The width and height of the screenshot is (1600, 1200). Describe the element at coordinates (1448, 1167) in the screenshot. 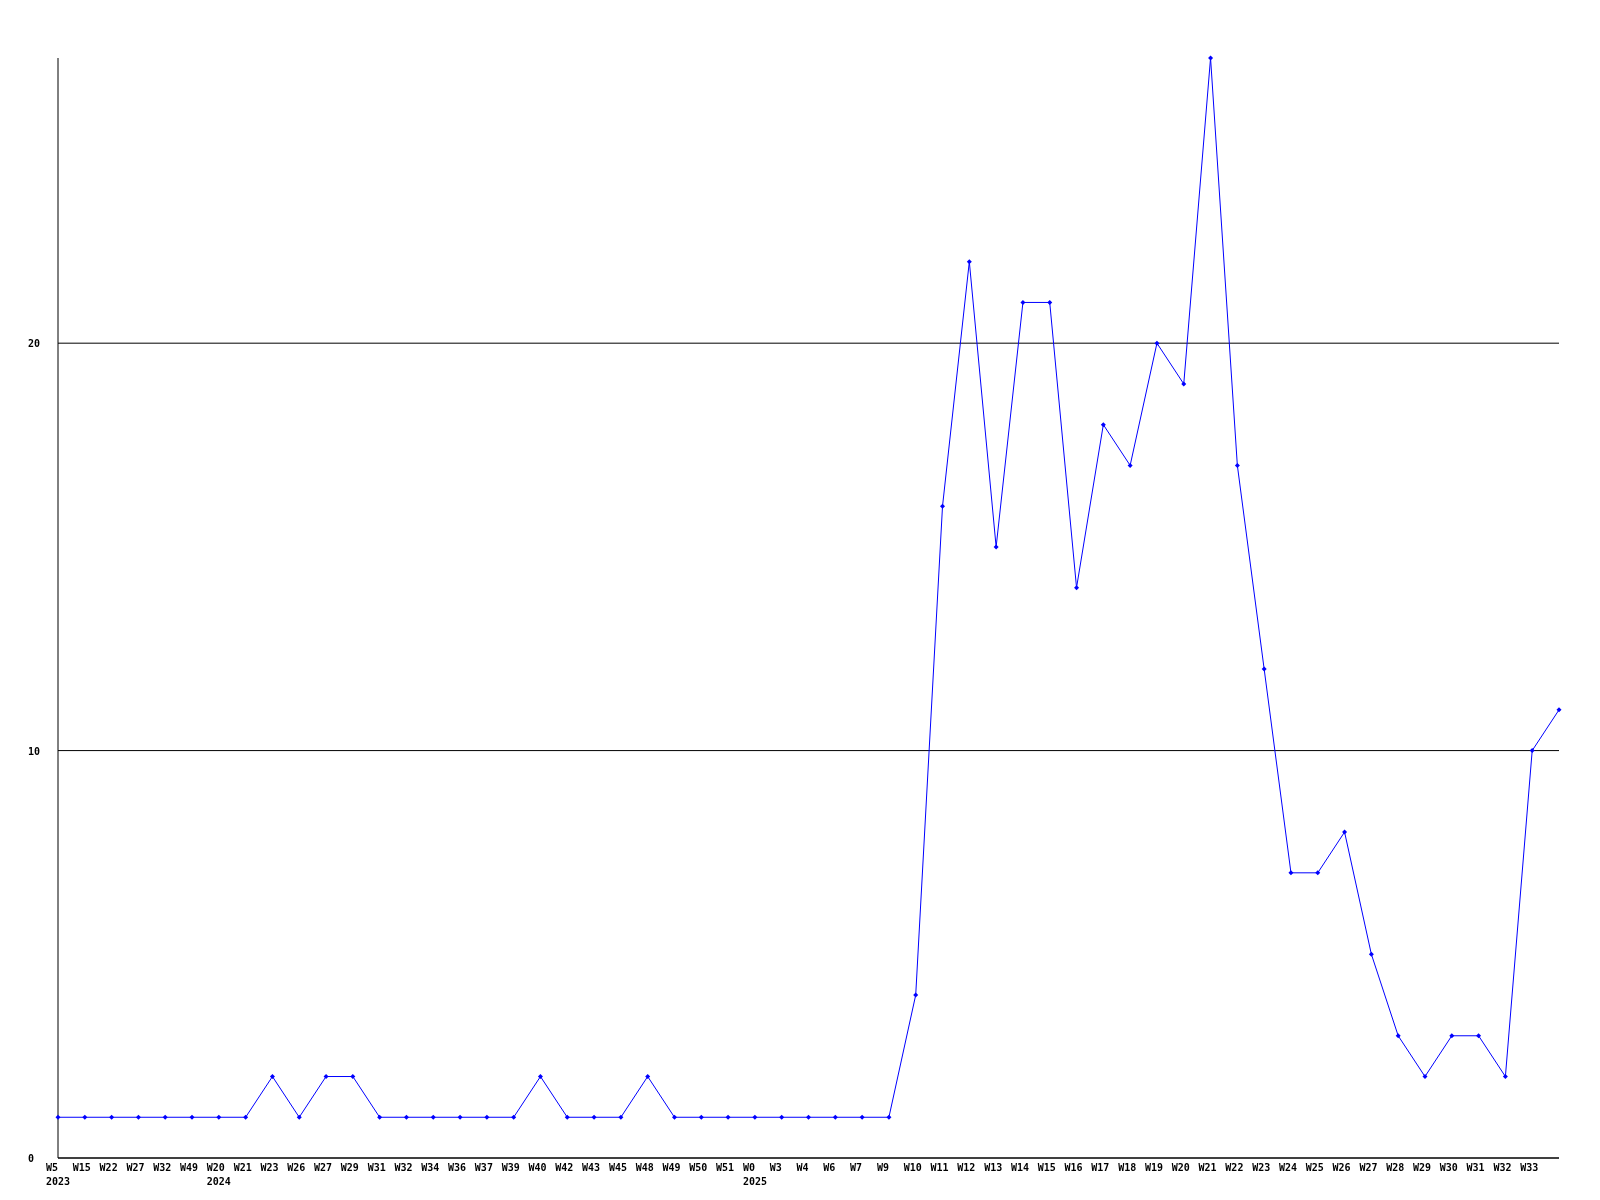

I see `x-tick-label: W30` at that location.